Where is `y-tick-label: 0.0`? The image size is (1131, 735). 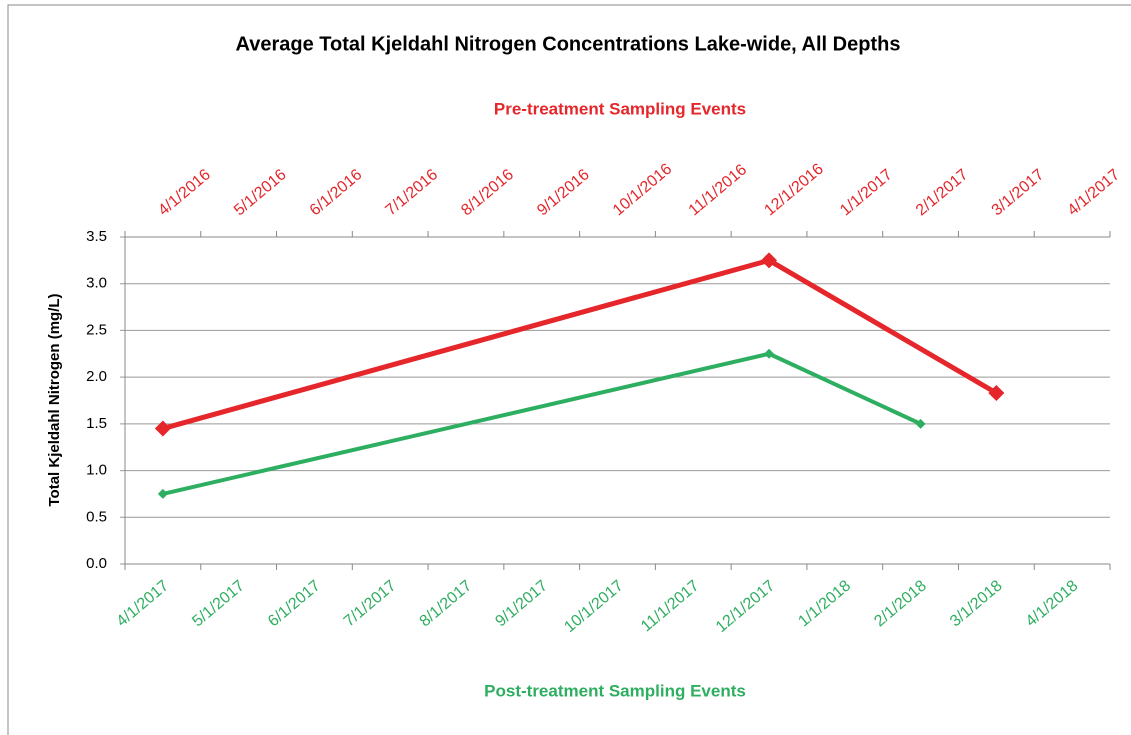
y-tick-label: 0.0 is located at coordinates (96, 563).